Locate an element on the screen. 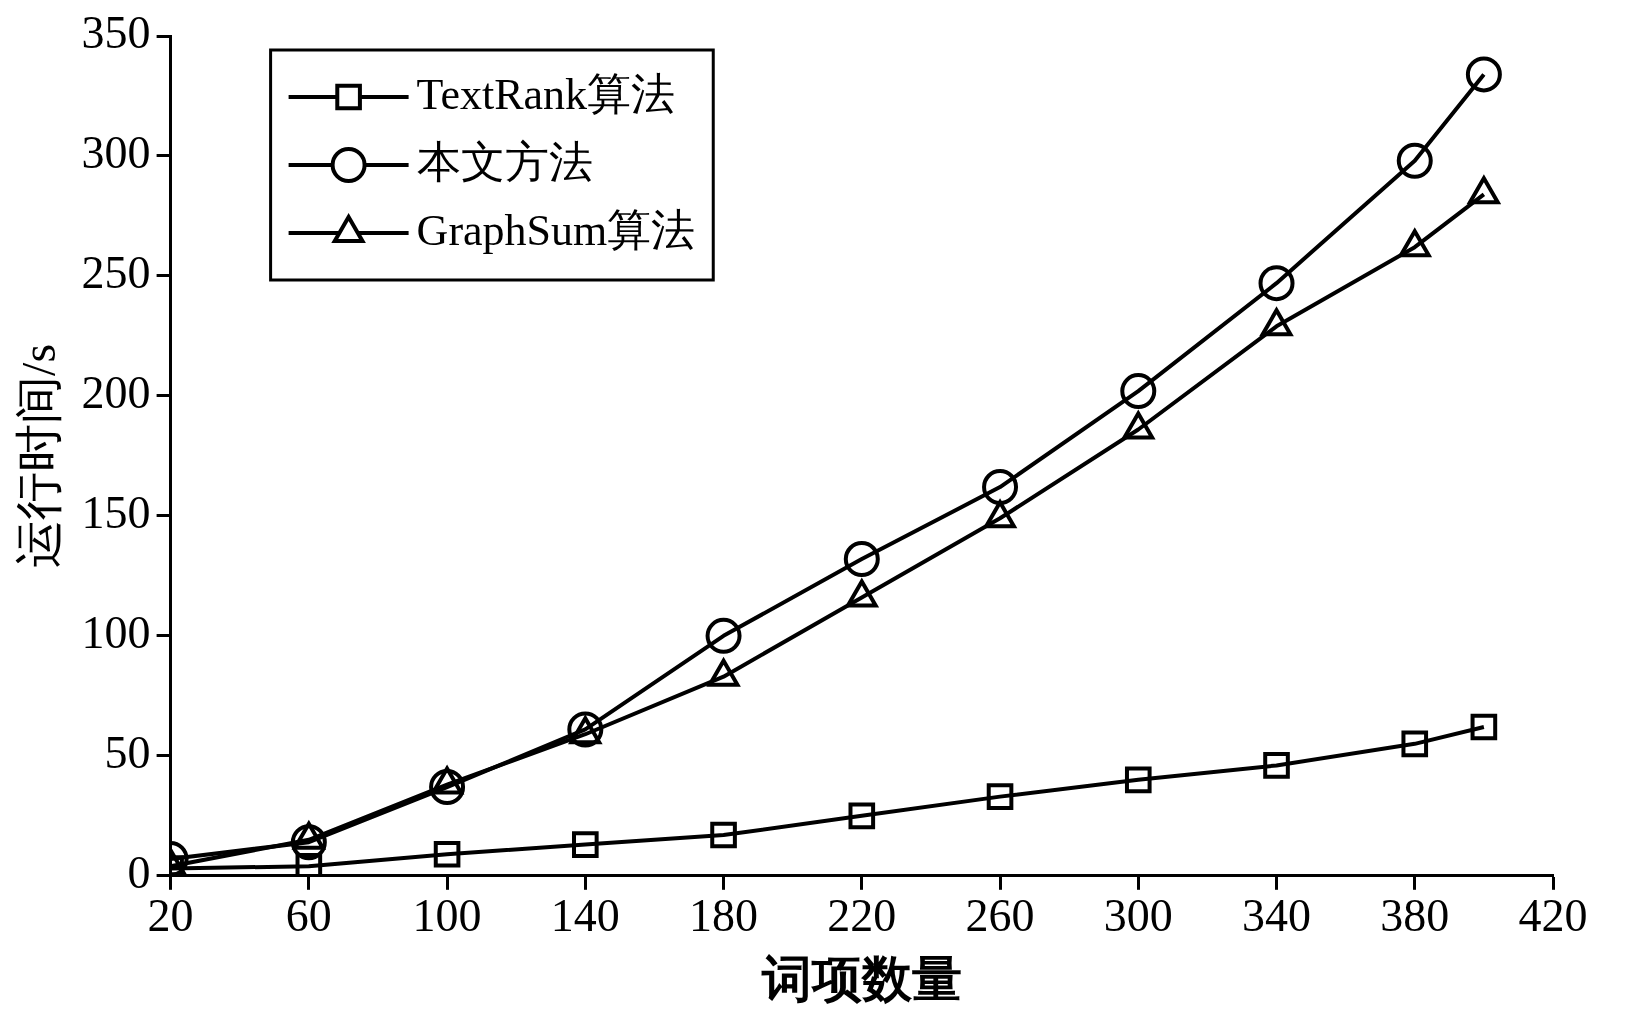 The image size is (1633, 1027). x-tick-label: 140 is located at coordinates (585, 916).